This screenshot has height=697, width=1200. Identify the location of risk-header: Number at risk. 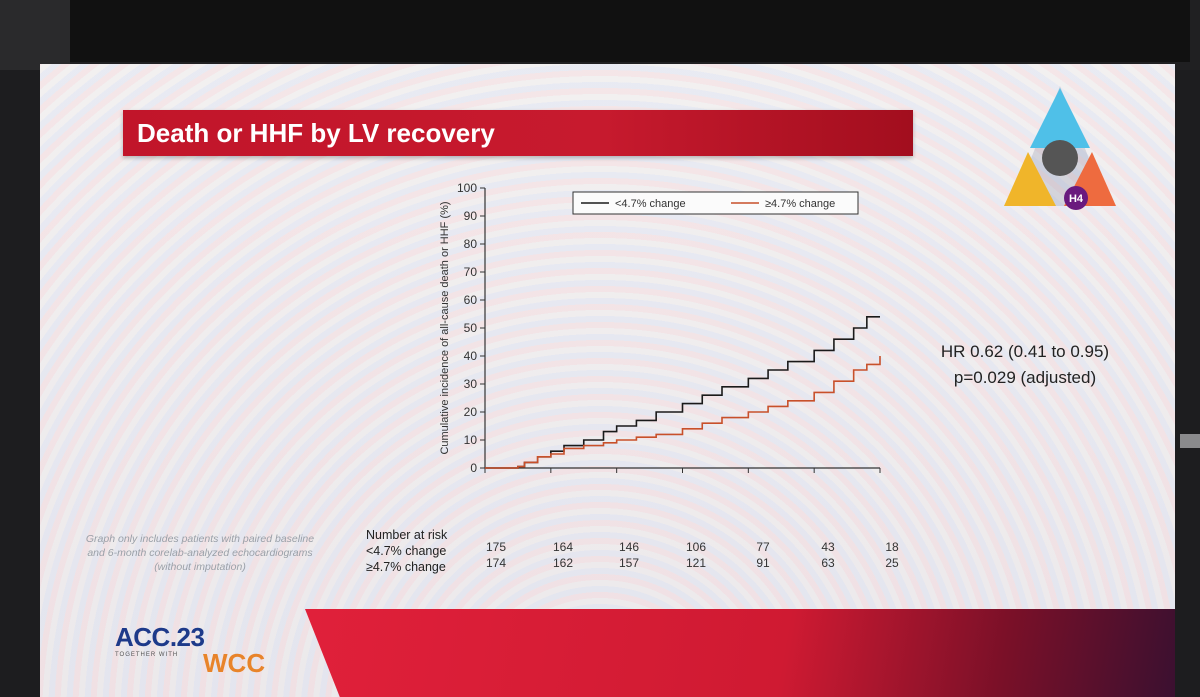
(407, 535).